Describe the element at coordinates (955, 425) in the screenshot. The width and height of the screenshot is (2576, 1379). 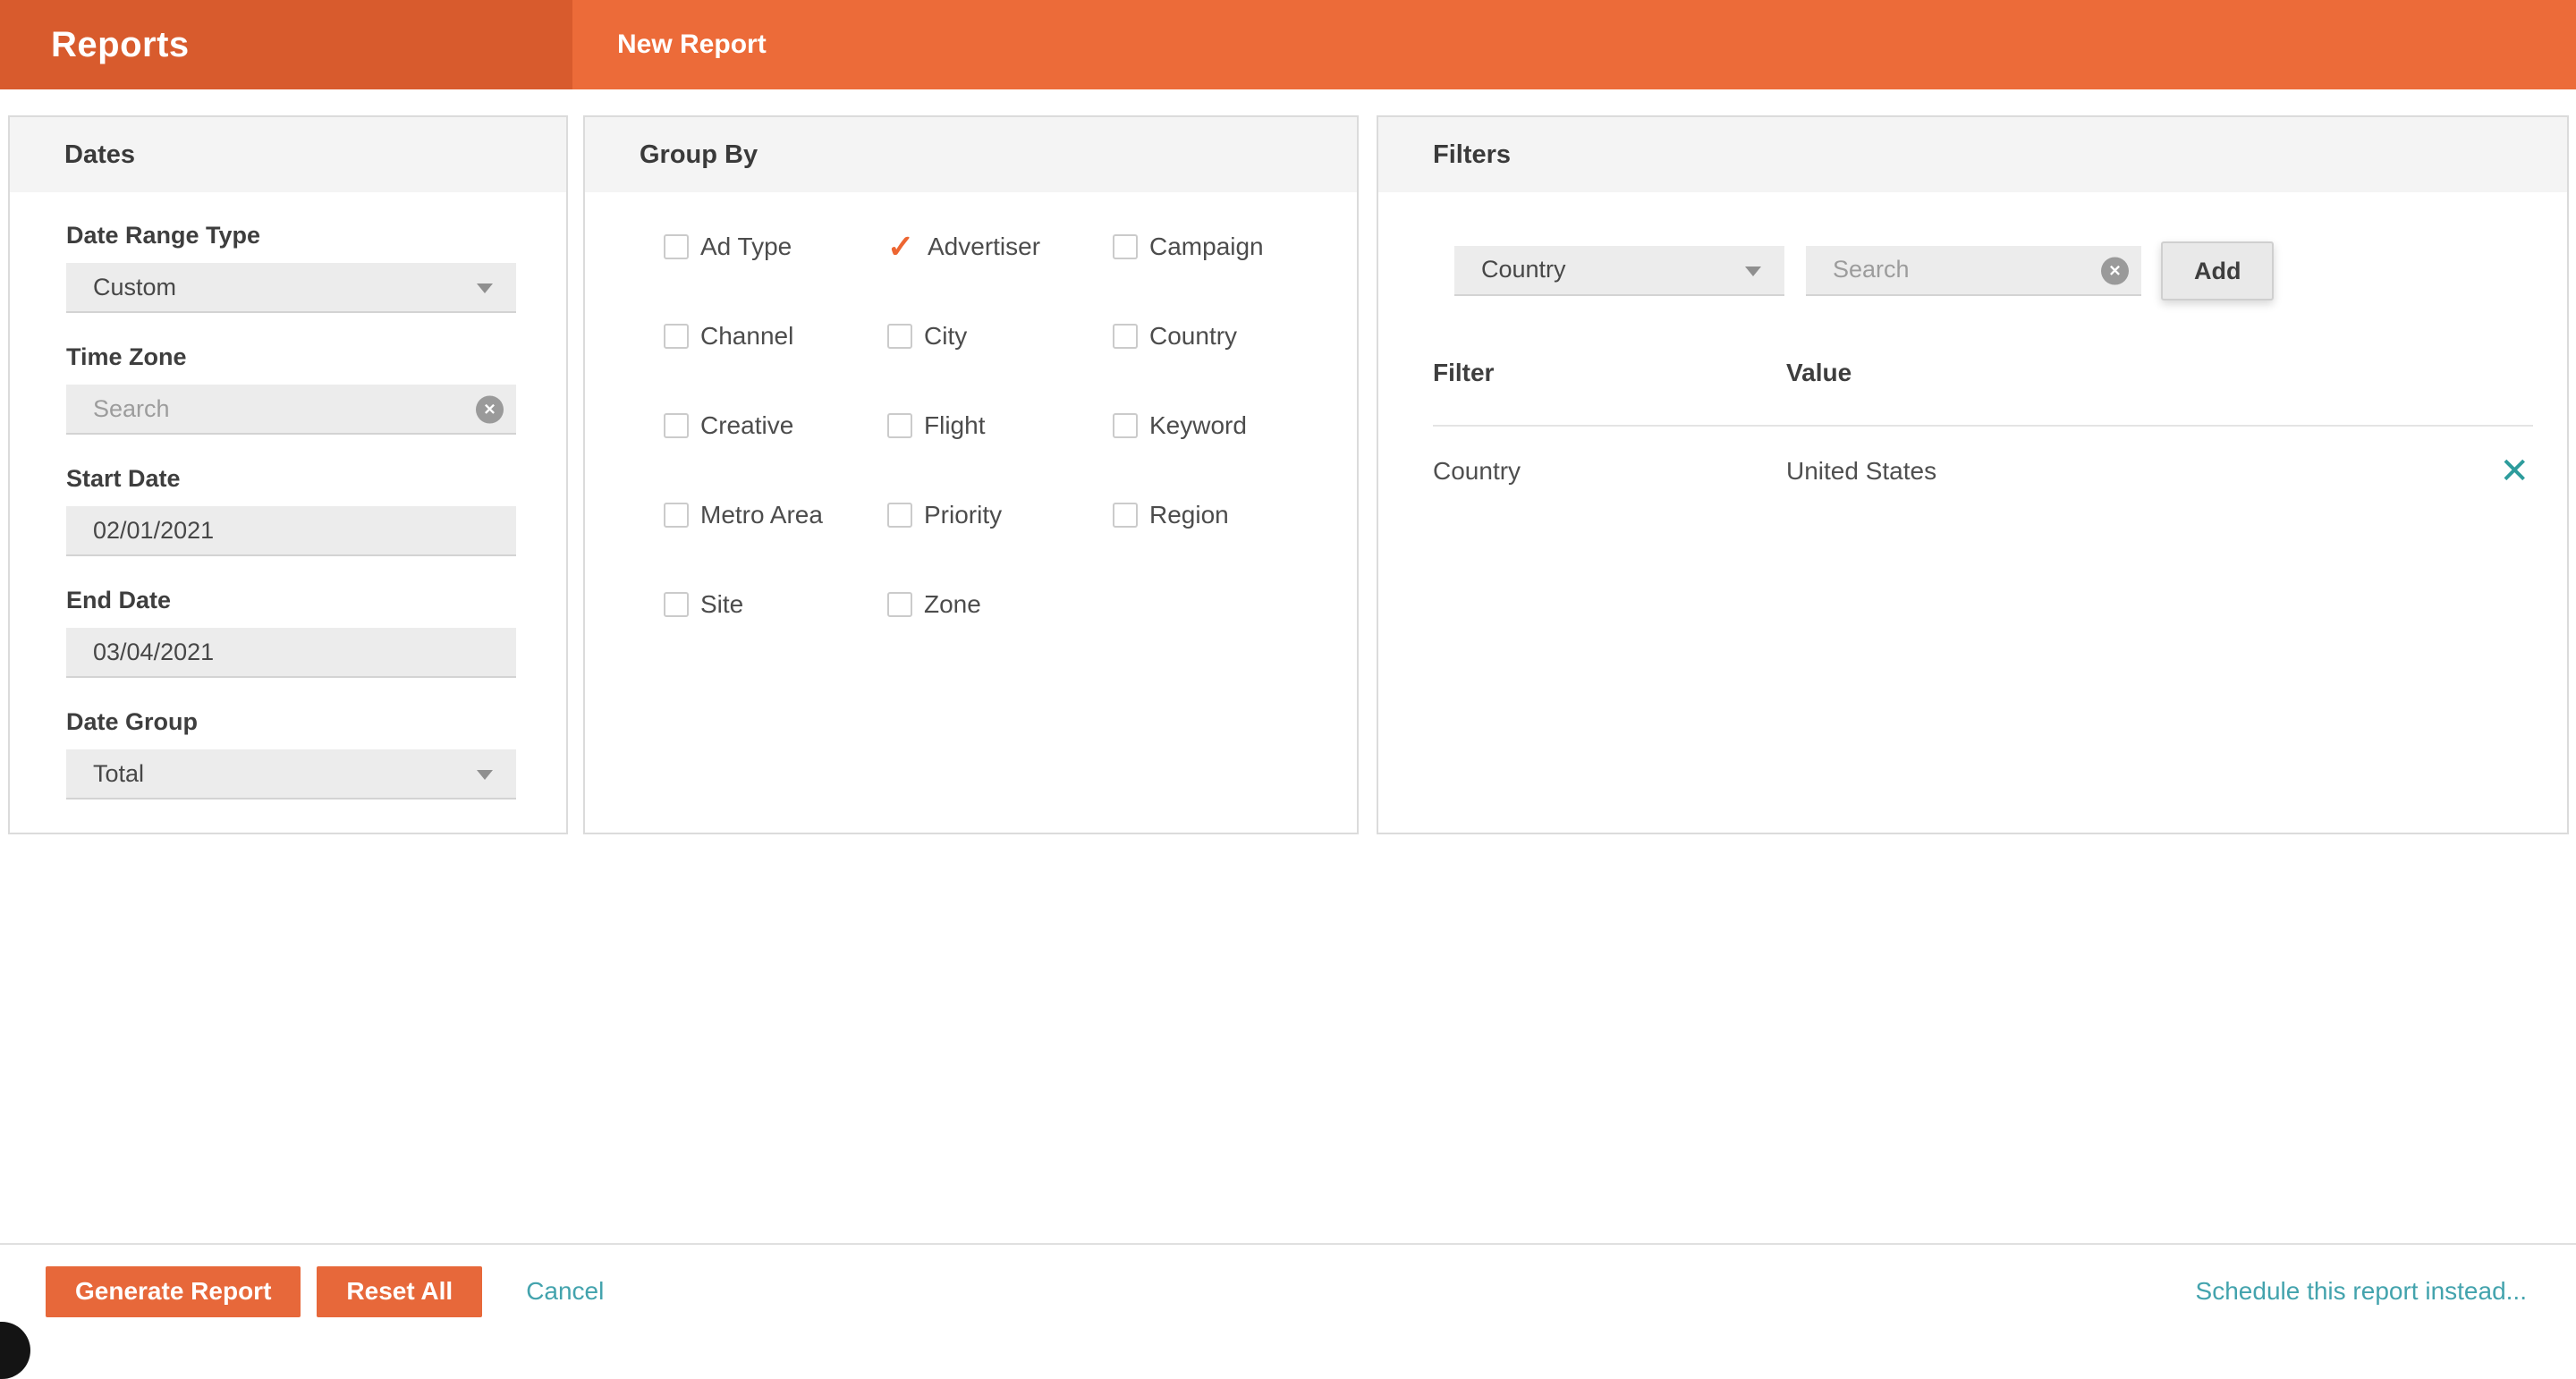
I see `option-label: Flight` at that location.